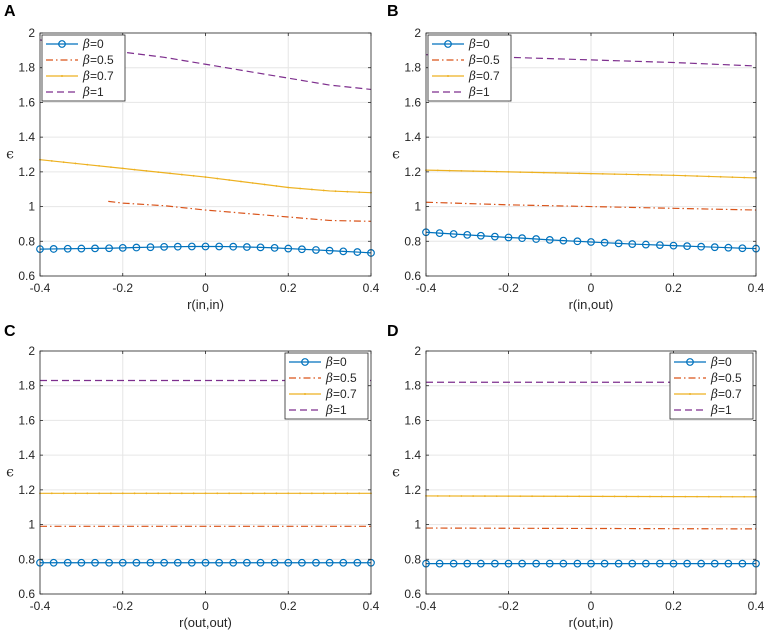  I want to click on legend-box, so click(711, 386).